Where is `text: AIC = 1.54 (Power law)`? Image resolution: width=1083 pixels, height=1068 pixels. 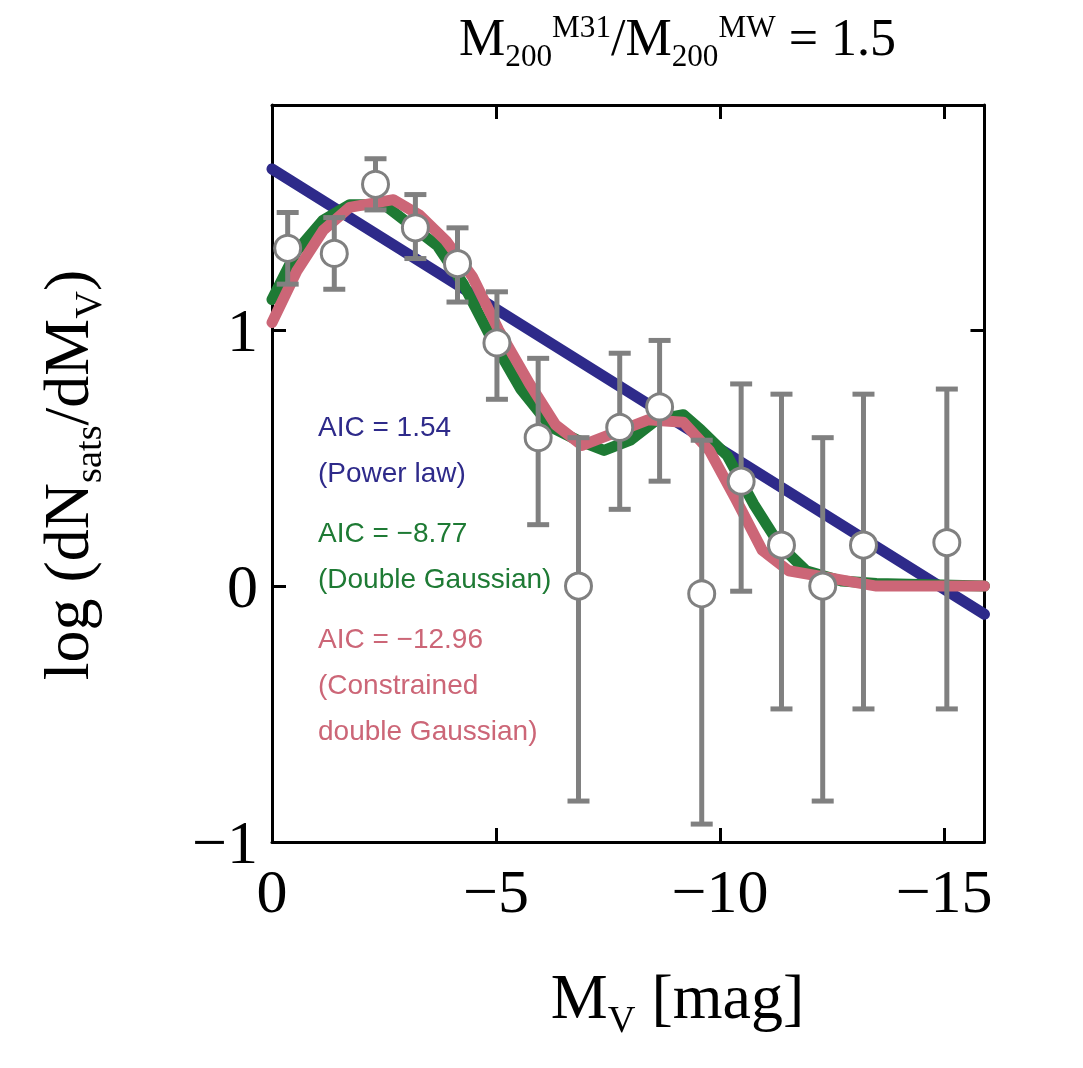
text: AIC = 1.54 (Power law) is located at coordinates (392, 449).